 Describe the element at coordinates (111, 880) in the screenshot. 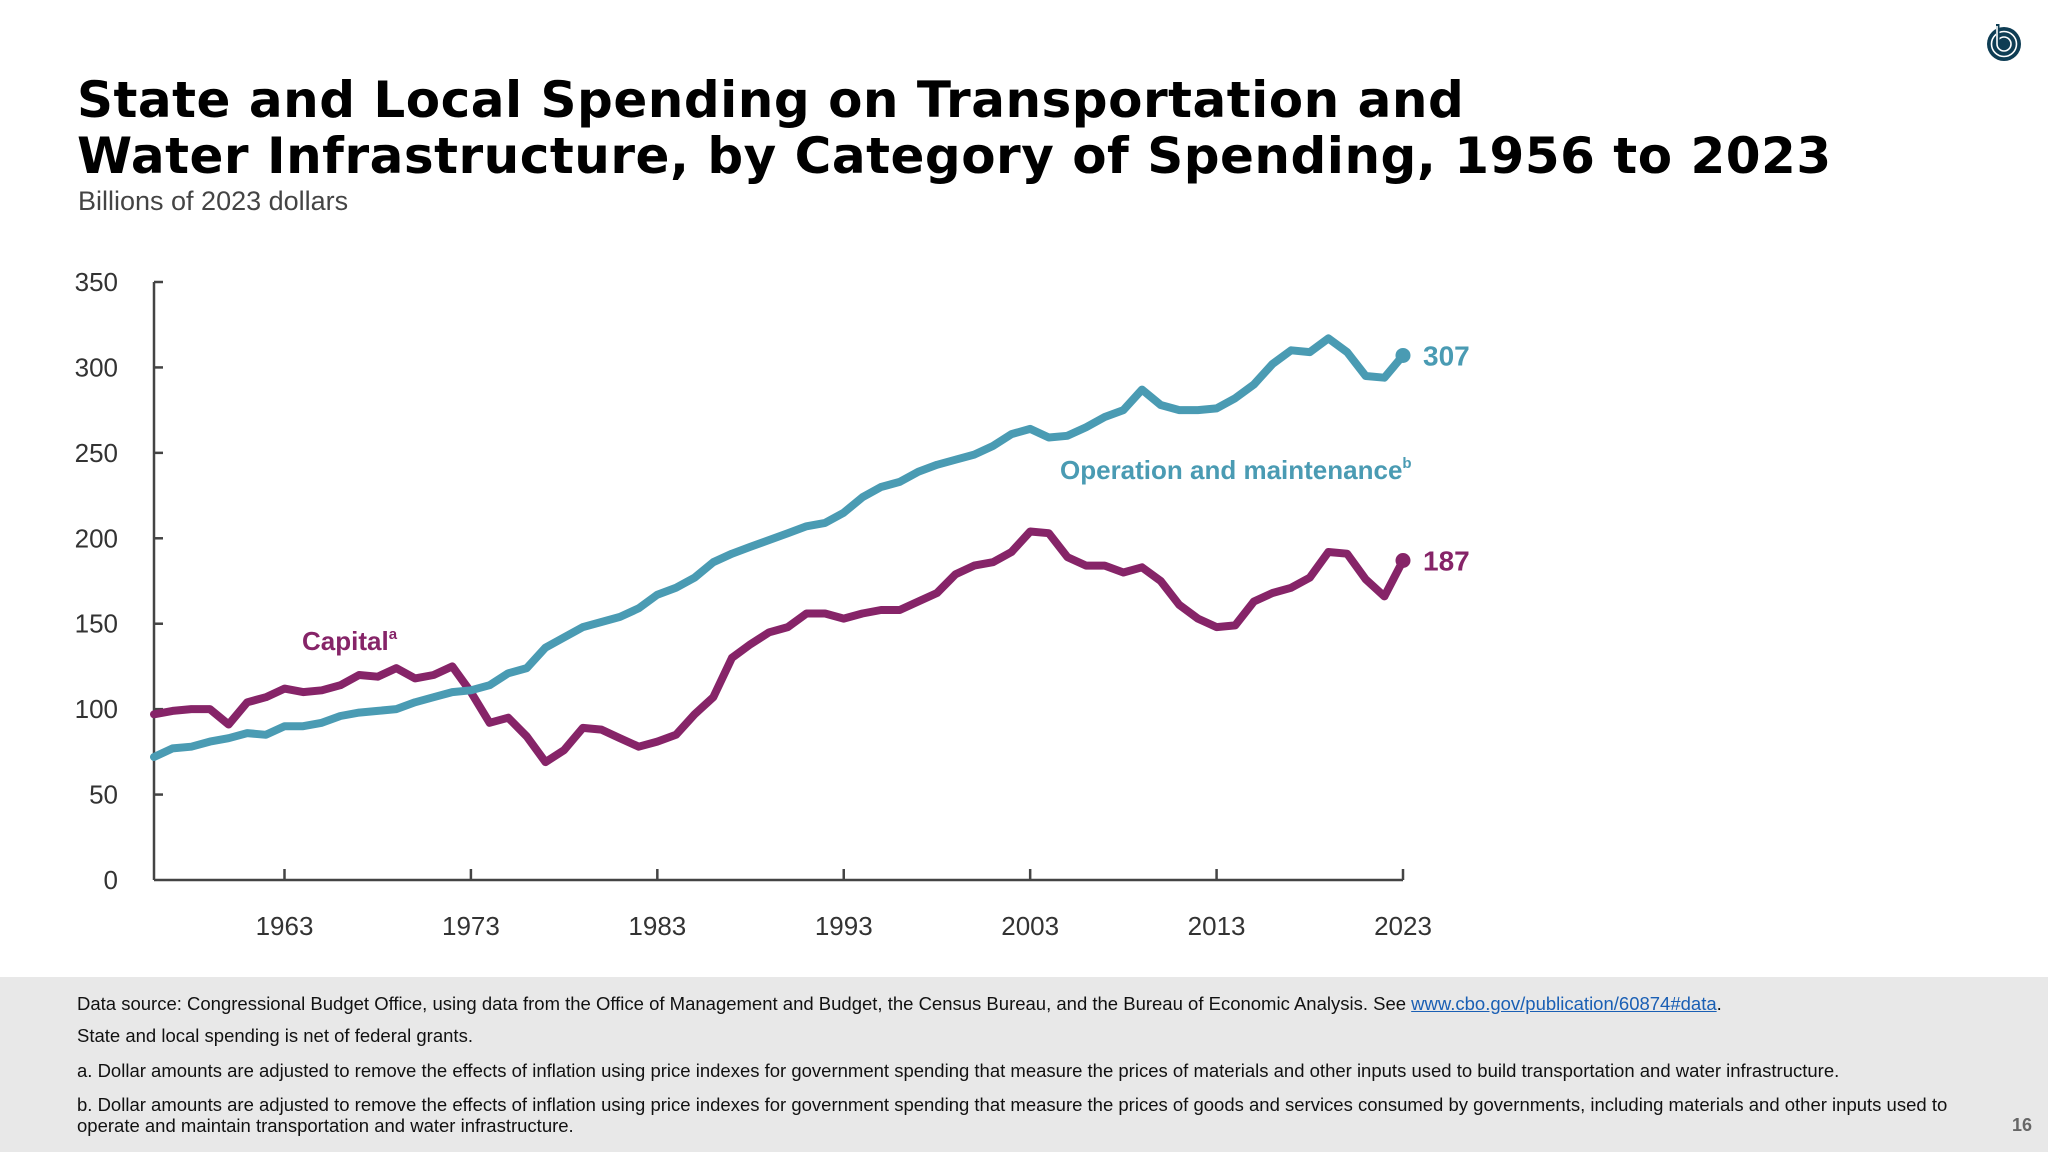

I see `y-tick-label: 0` at that location.